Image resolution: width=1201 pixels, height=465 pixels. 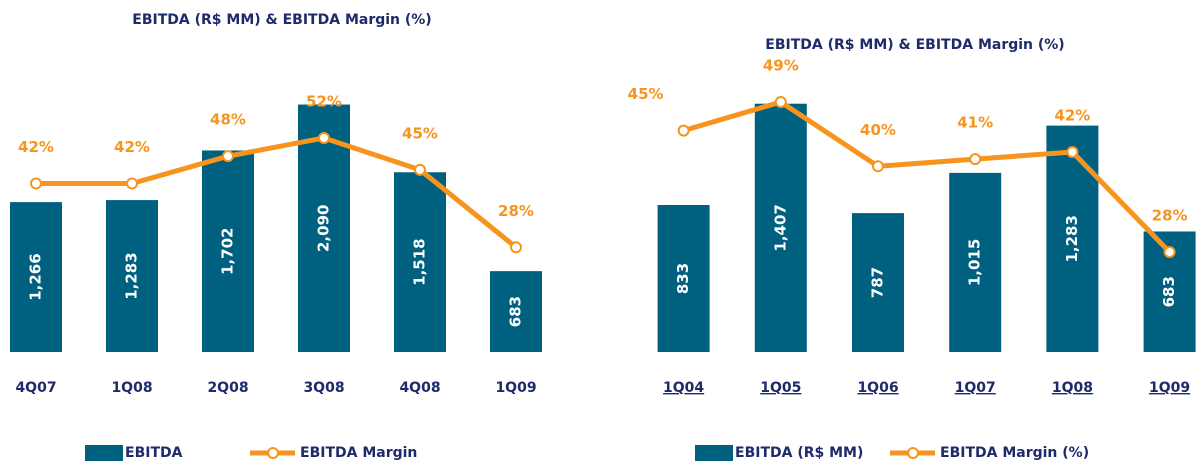 What do you see at coordinates (154, 453) in the screenshot?
I see `legend-label: EBITDA` at bounding box center [154, 453].